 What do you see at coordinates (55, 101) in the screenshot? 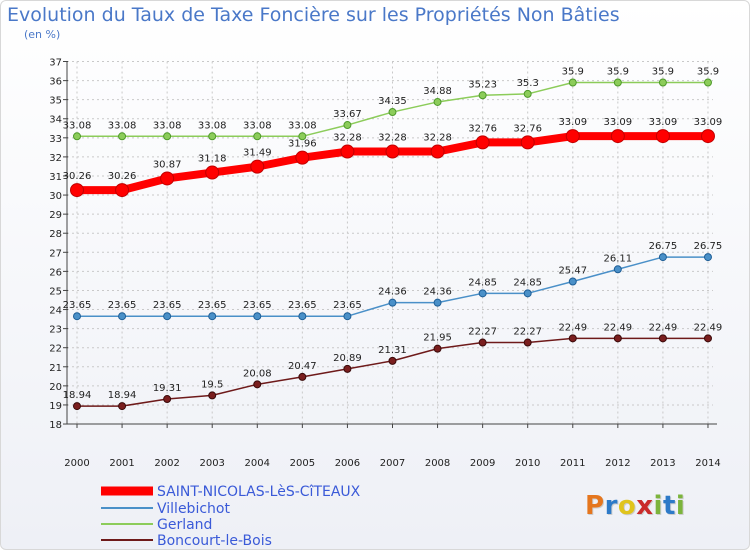
I see `y-tick-label: 35` at bounding box center [55, 101].